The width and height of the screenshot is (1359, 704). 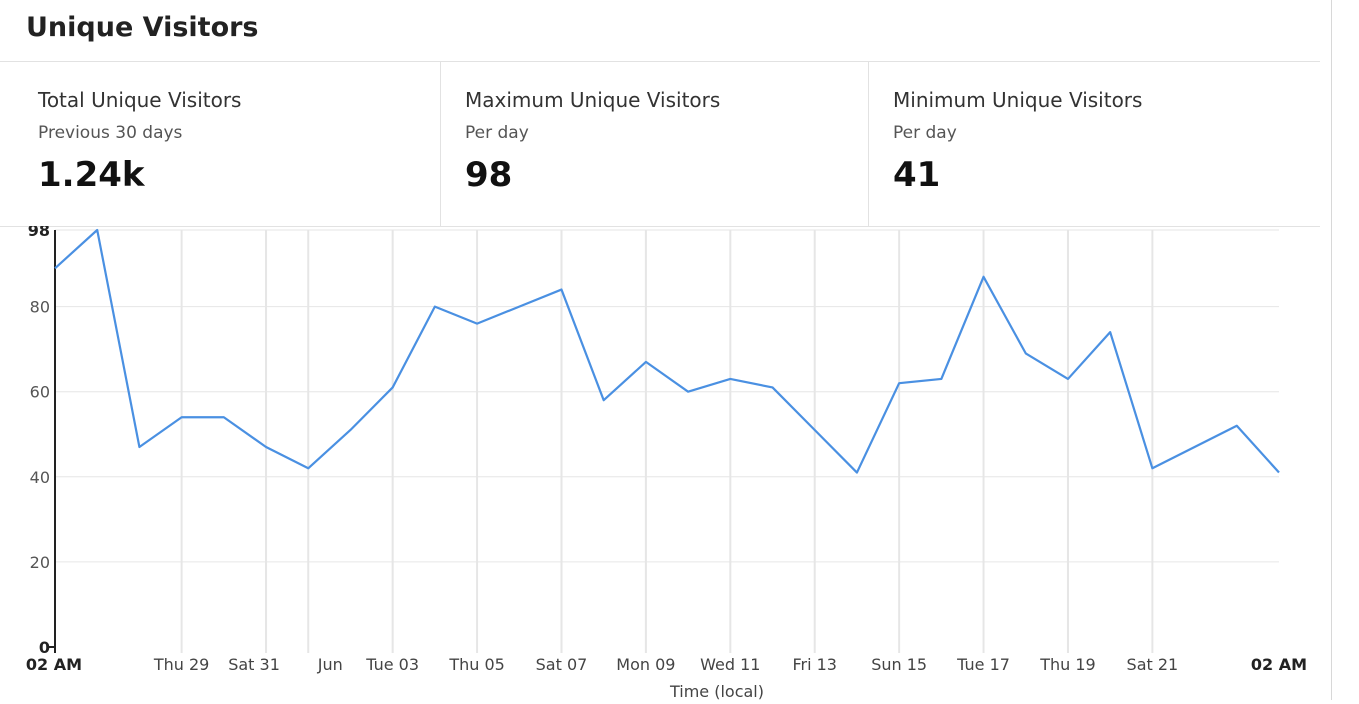 I want to click on y-tick-label: 80, so click(x=40, y=307).